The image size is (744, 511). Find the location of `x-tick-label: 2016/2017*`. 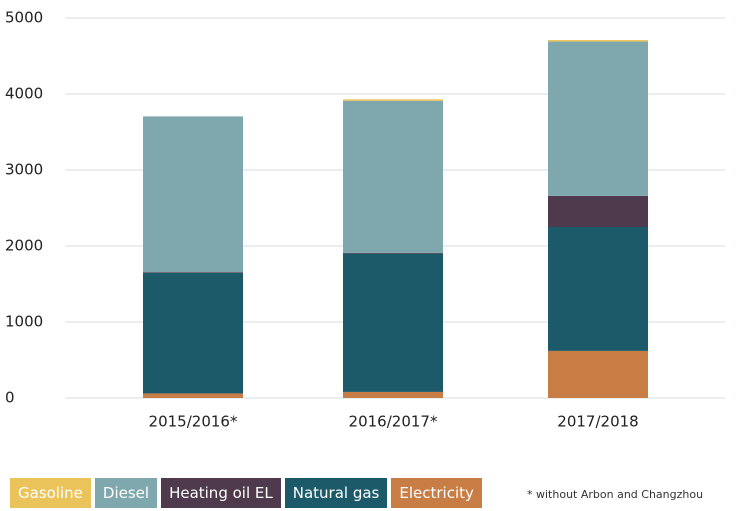

x-tick-label: 2016/2017* is located at coordinates (393, 422).